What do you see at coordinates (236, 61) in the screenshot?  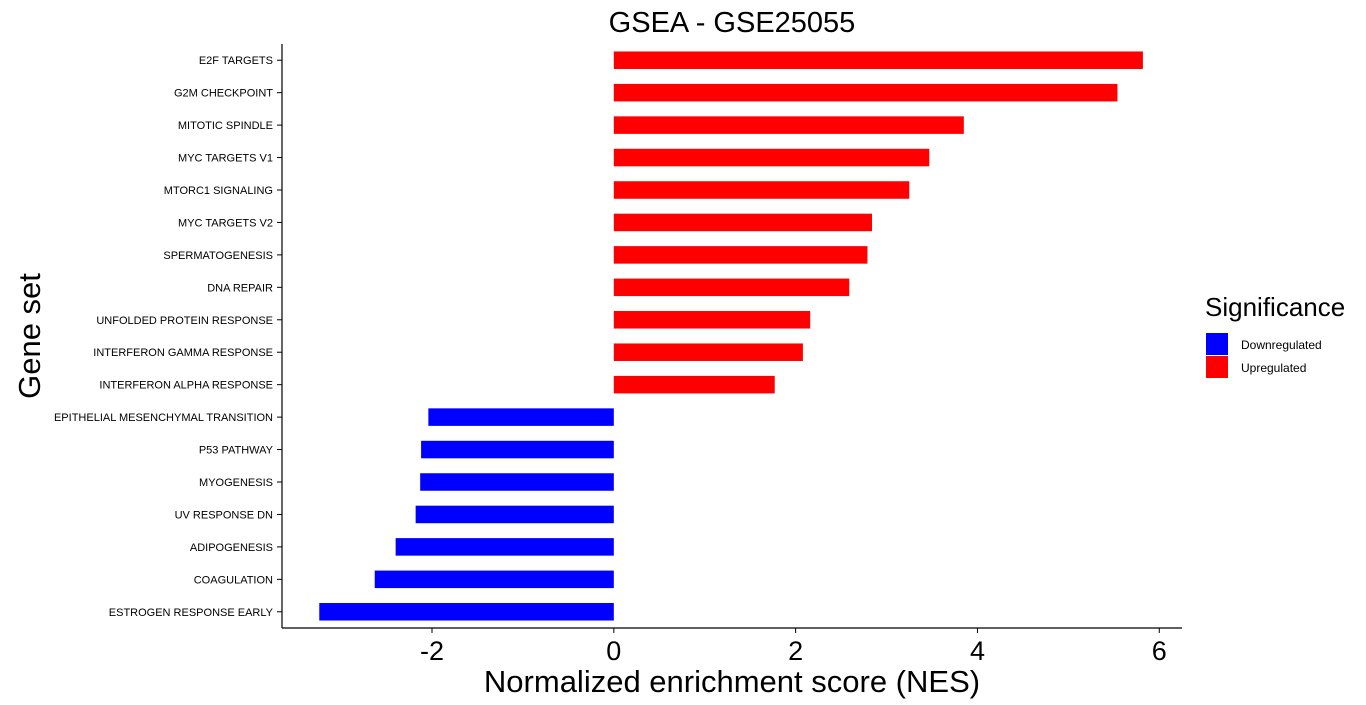 I see `y-tick-label: E2F TARGETS` at bounding box center [236, 61].